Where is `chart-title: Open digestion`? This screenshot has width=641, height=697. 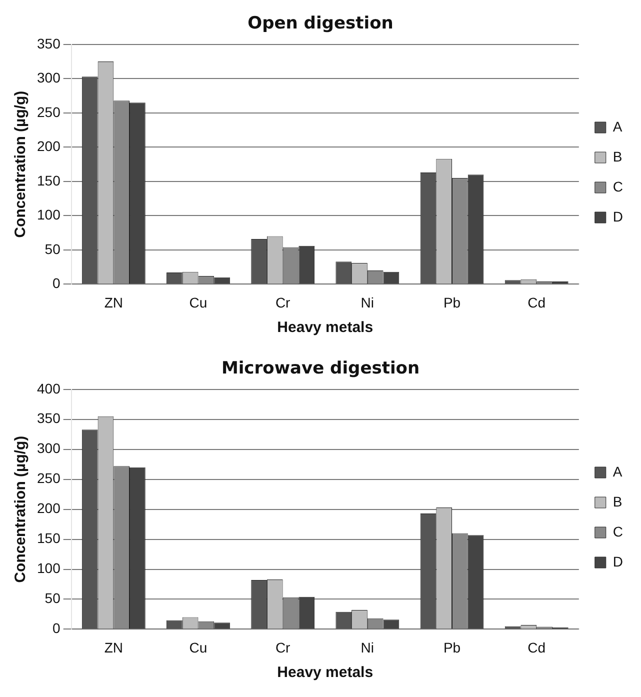 chart-title: Open digestion is located at coordinates (321, 24).